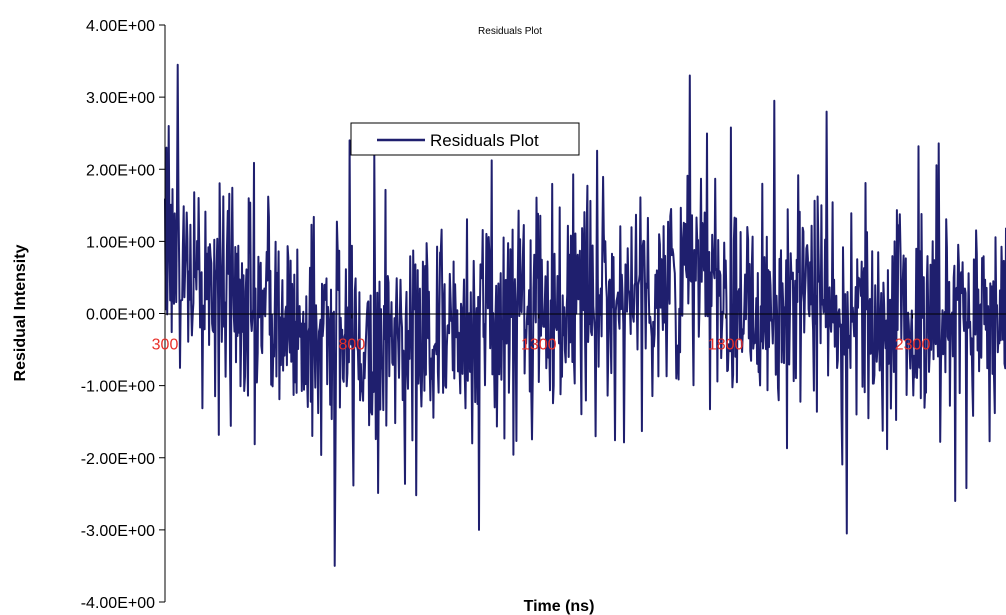  I want to click on y-tick-label: 3.00E+00, so click(120, 98).